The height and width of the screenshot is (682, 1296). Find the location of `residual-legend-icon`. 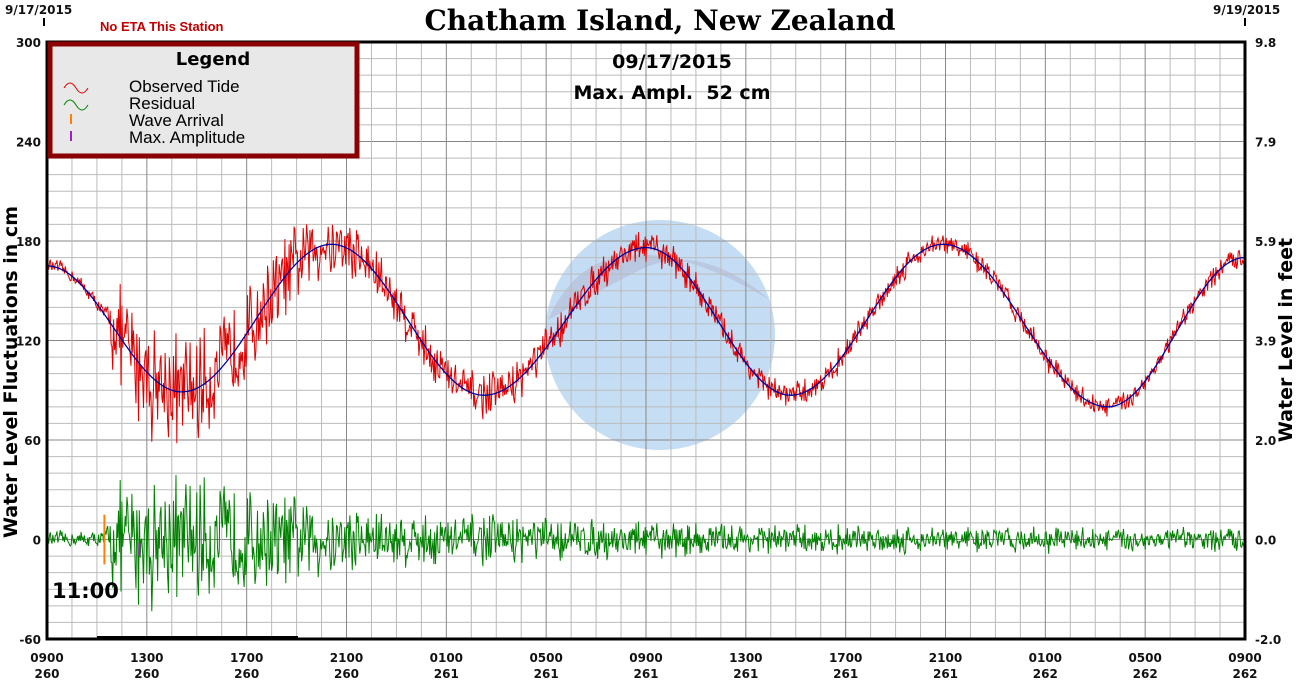

residual-legend-icon is located at coordinates (76, 105).